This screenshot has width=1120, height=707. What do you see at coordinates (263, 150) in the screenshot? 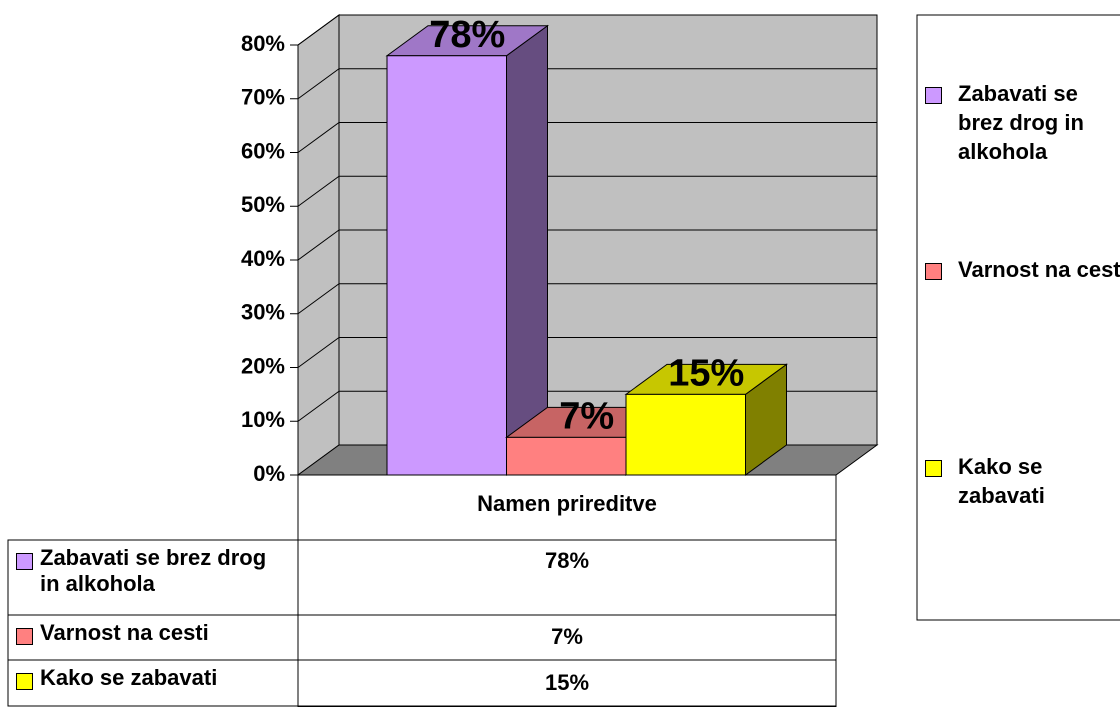
I see `y-tick-label: 60%` at bounding box center [263, 150].